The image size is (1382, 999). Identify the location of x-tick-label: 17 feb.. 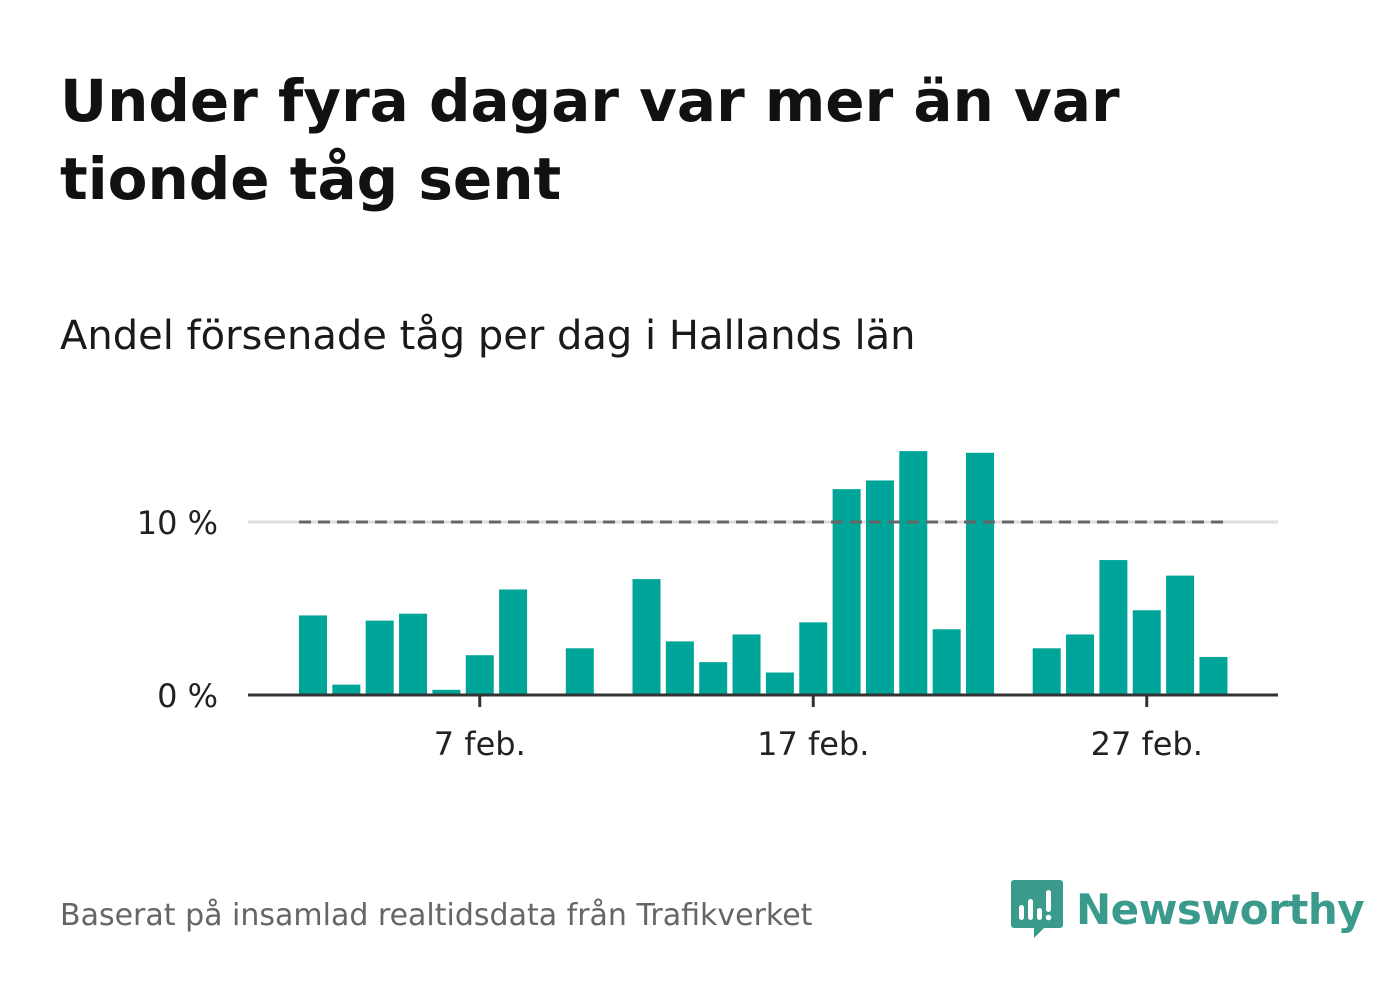
(813, 744).